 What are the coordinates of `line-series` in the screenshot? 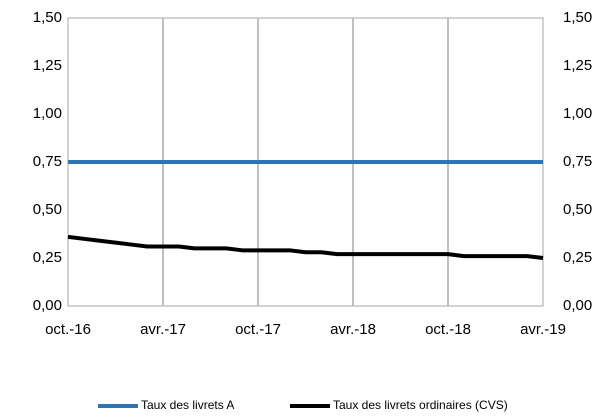 It's located at (305, 247).